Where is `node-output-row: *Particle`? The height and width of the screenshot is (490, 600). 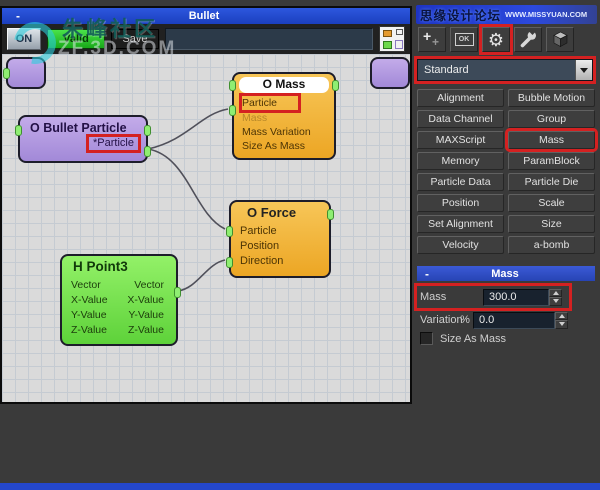
node-output-row: *Particle is located at coordinates (83, 143).